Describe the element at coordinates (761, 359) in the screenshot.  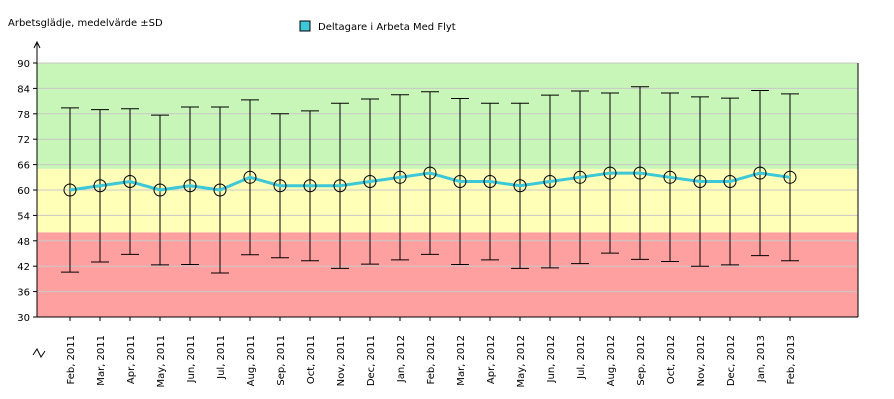
I see `x-tick-label: Jan, 2013` at that location.